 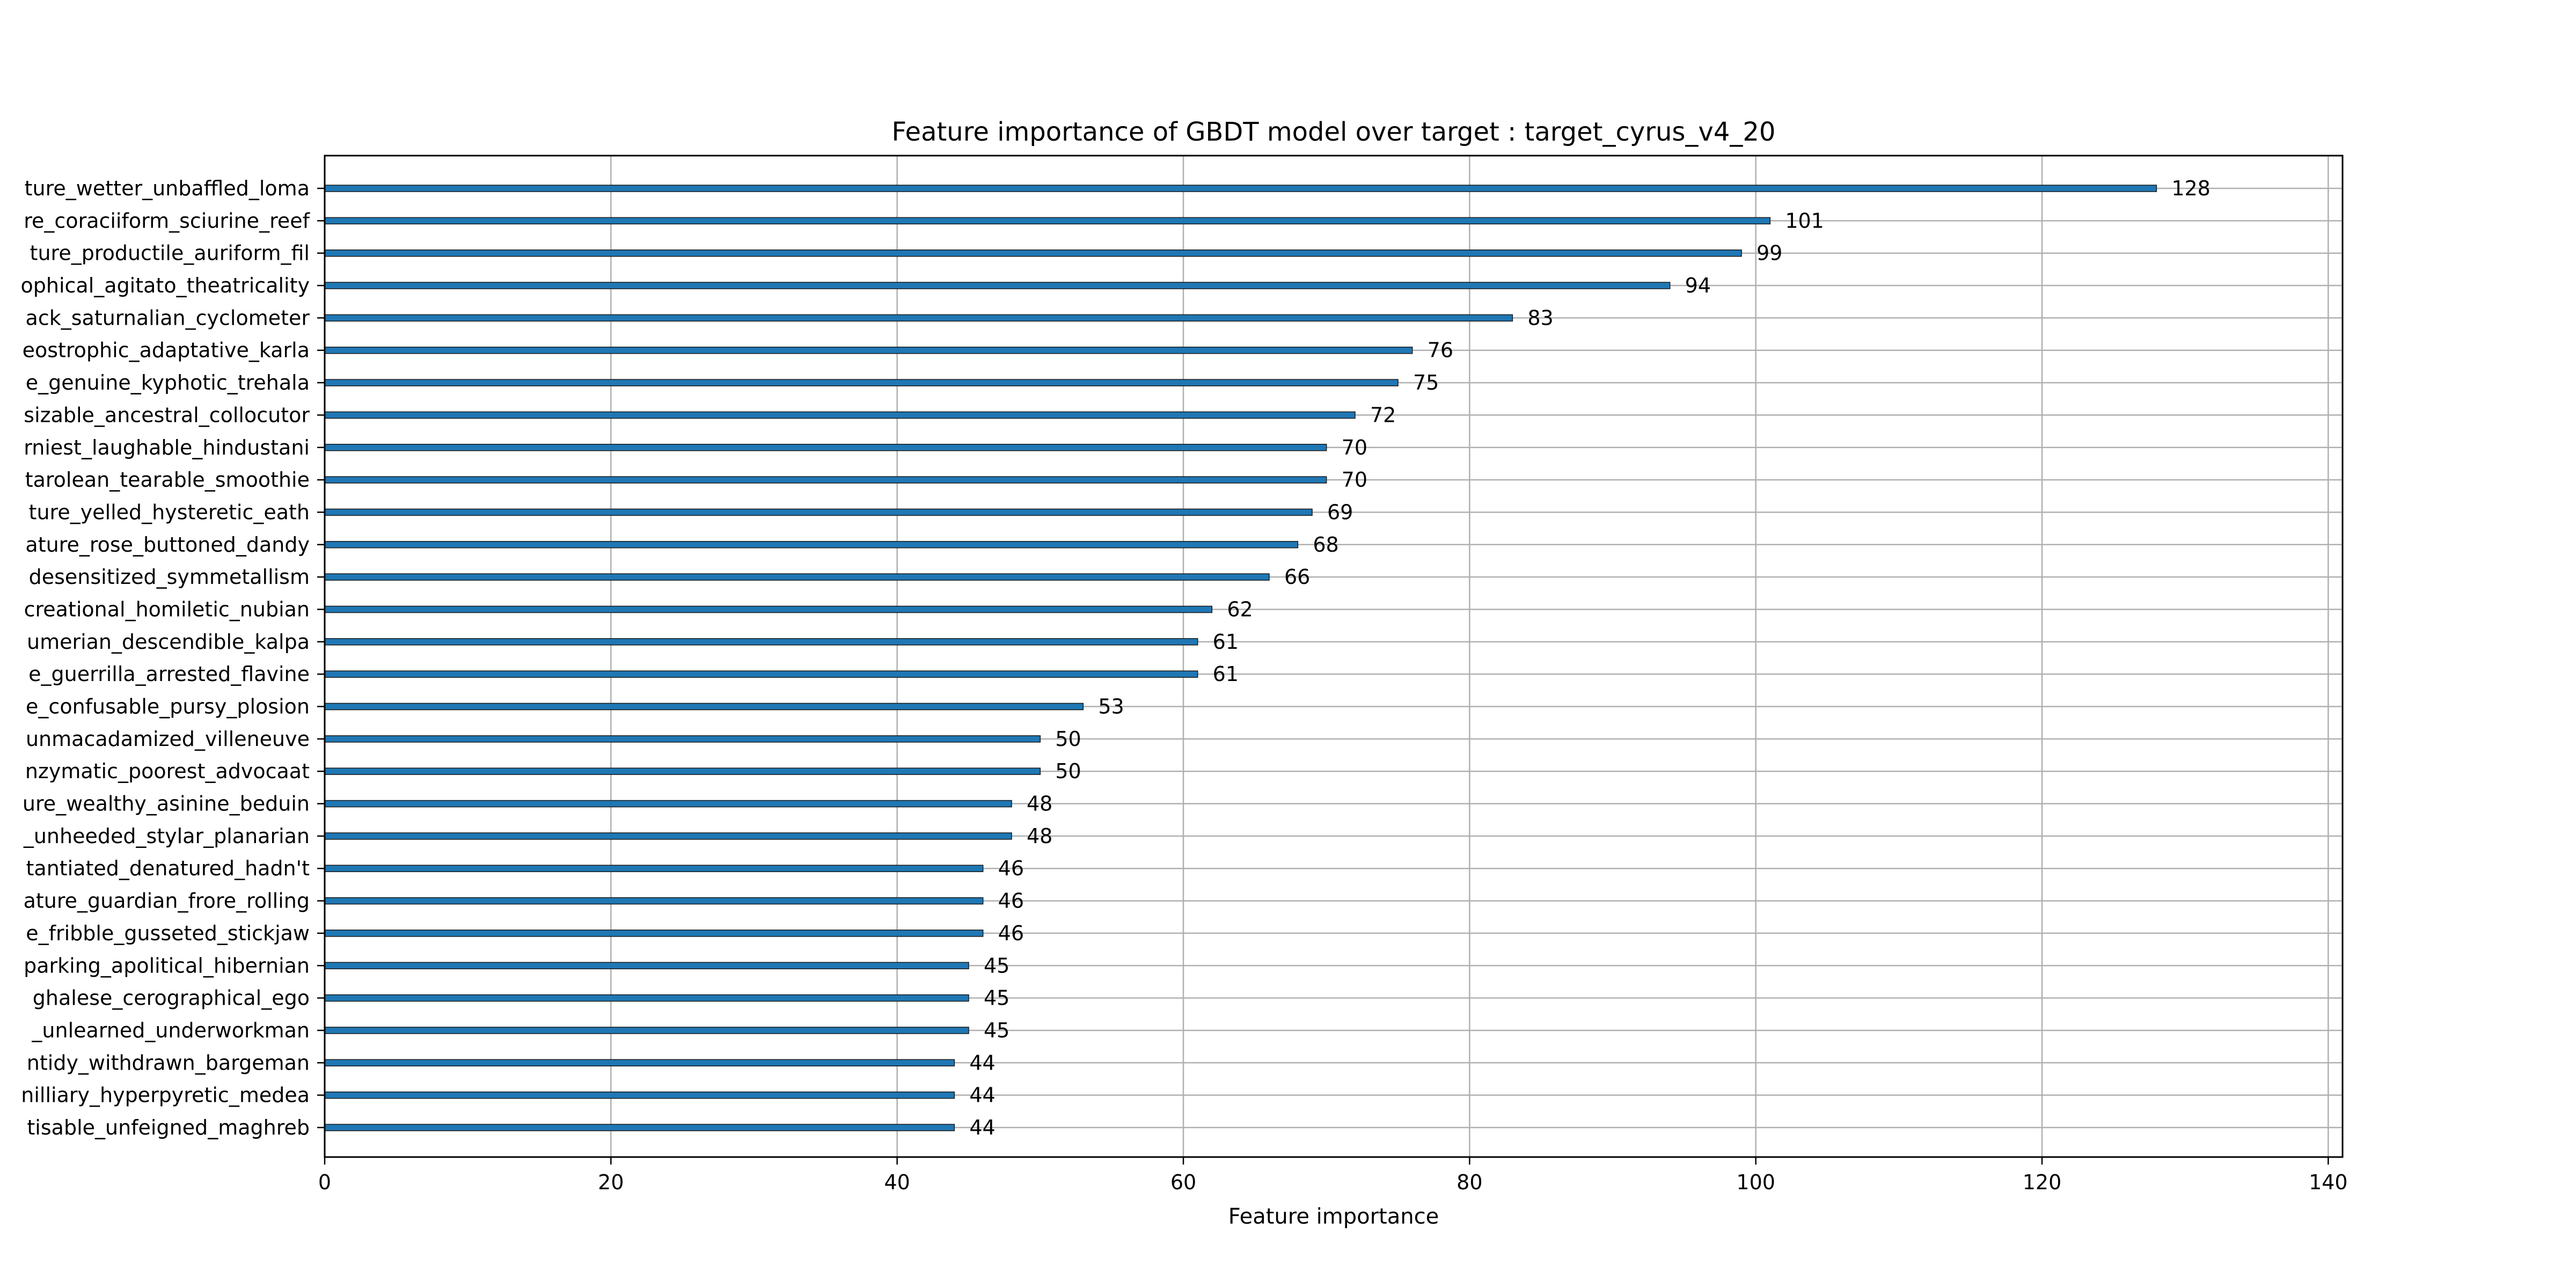 I want to click on x-tick-label: 80, so click(x=1469, y=1182).